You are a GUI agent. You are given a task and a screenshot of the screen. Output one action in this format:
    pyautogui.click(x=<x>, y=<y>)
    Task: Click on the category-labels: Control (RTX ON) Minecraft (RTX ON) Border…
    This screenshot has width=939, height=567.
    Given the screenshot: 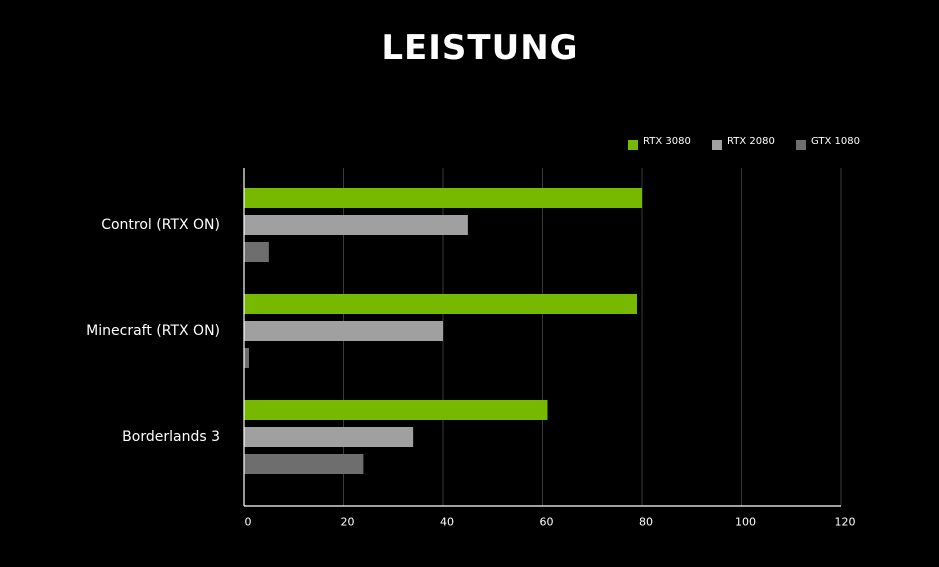 What is the action you would take?
    pyautogui.click(x=153, y=331)
    